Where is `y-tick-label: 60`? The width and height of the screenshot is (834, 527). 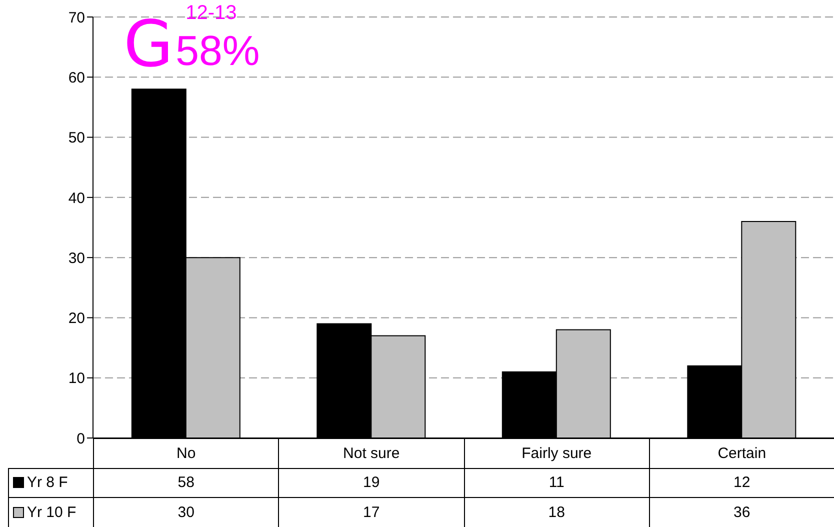 y-tick-label: 60 is located at coordinates (76, 77).